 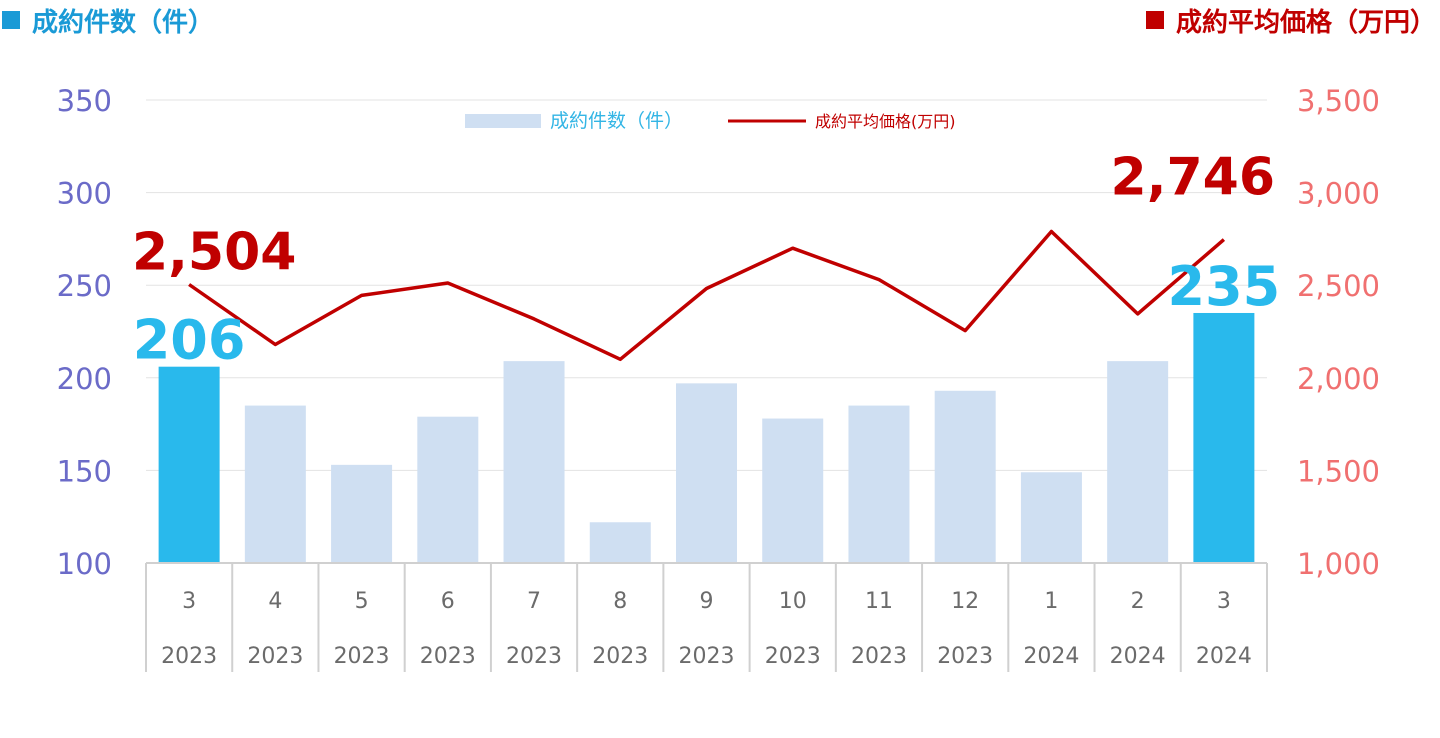 I want to click on legend-bar-label: 成約件数（件）, so click(x=616, y=121).